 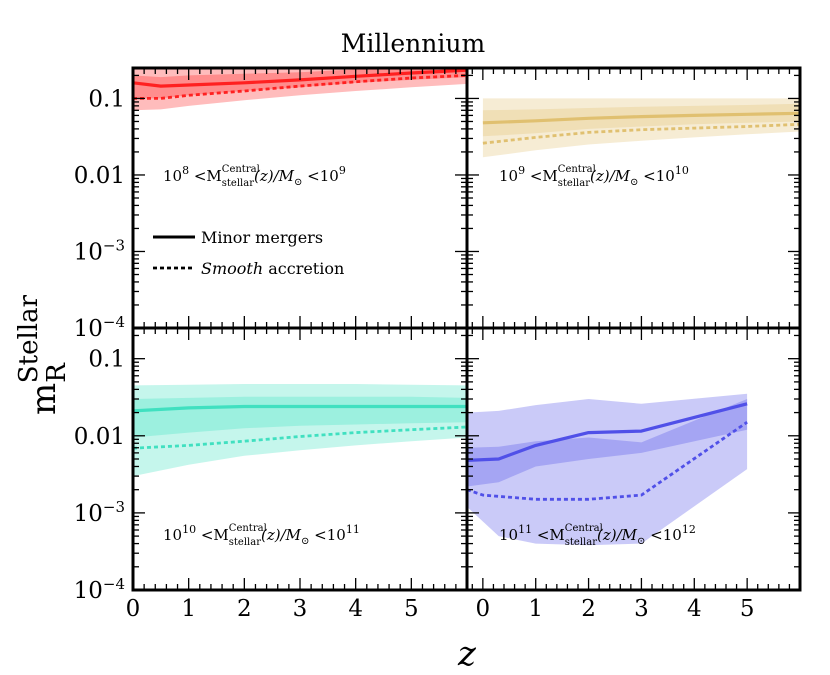 I want to click on panel-4-series-minor-mergers, so click(x=607, y=432).